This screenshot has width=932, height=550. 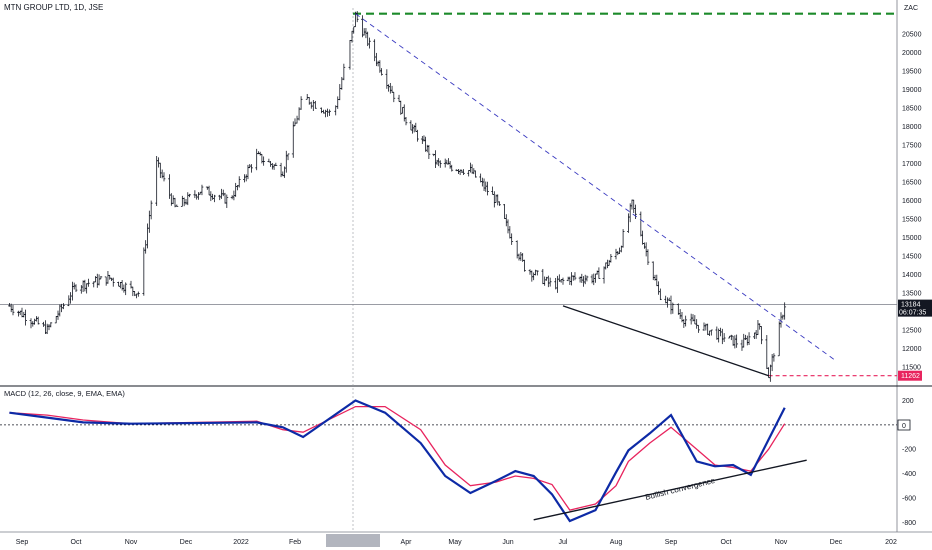 I want to click on price-tick-label: 18000, so click(x=912, y=127).